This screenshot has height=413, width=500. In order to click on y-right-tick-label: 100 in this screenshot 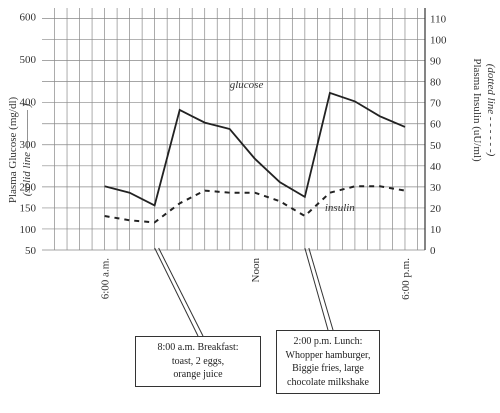, I will do `click(438, 41)`.